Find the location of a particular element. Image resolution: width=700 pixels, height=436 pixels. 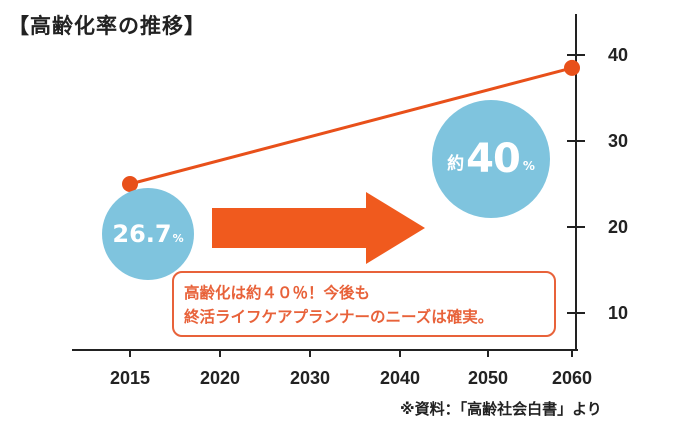

end-value-prefix: 約 is located at coordinates (456, 163).